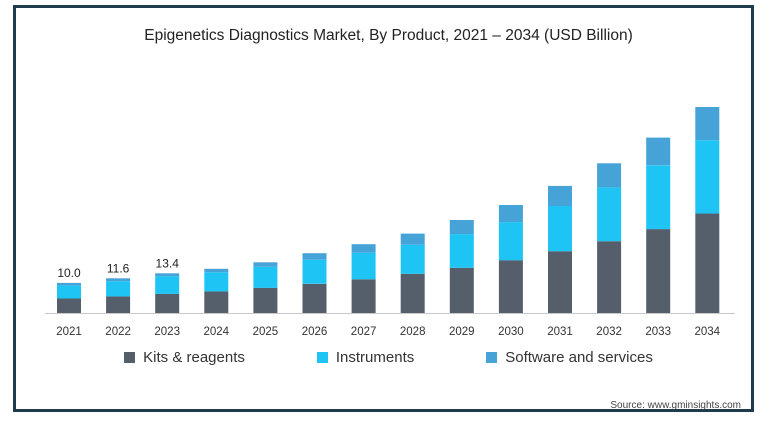  I want to click on bar-2034-kits-reagents, so click(707, 263).